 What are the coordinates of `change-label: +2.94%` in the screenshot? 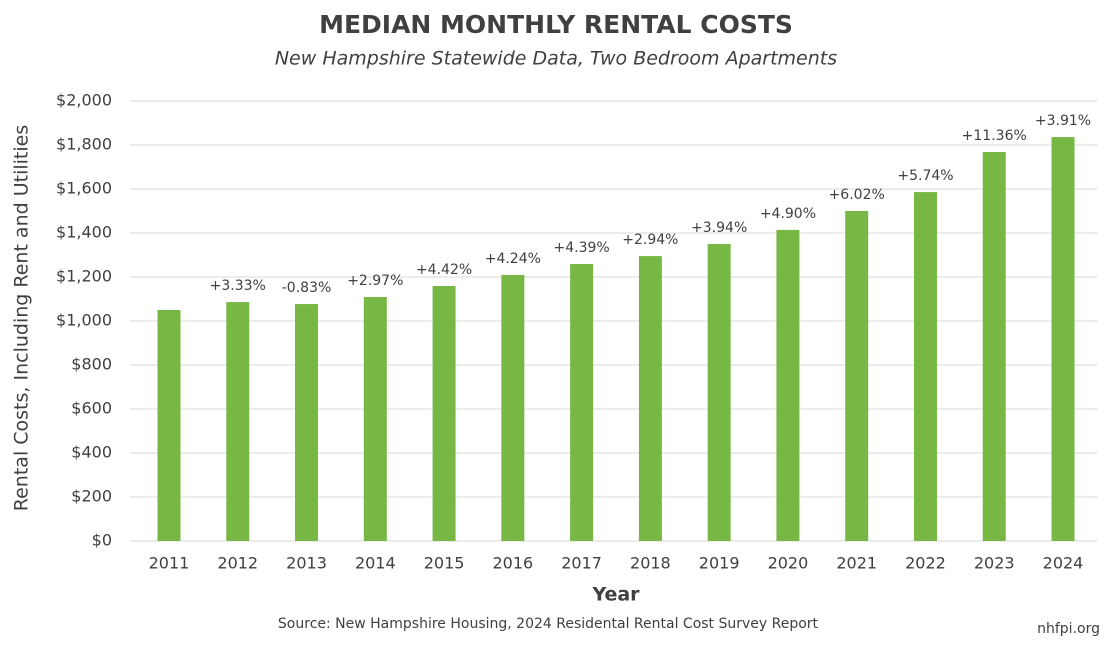 It's located at (650, 240).